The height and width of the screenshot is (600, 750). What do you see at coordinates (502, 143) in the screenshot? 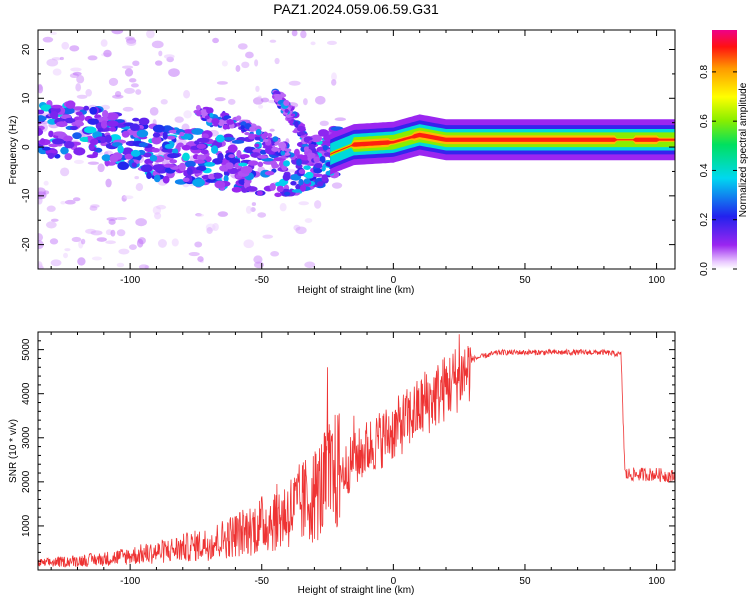
I see `heatmap-band-layer` at bounding box center [502, 143].